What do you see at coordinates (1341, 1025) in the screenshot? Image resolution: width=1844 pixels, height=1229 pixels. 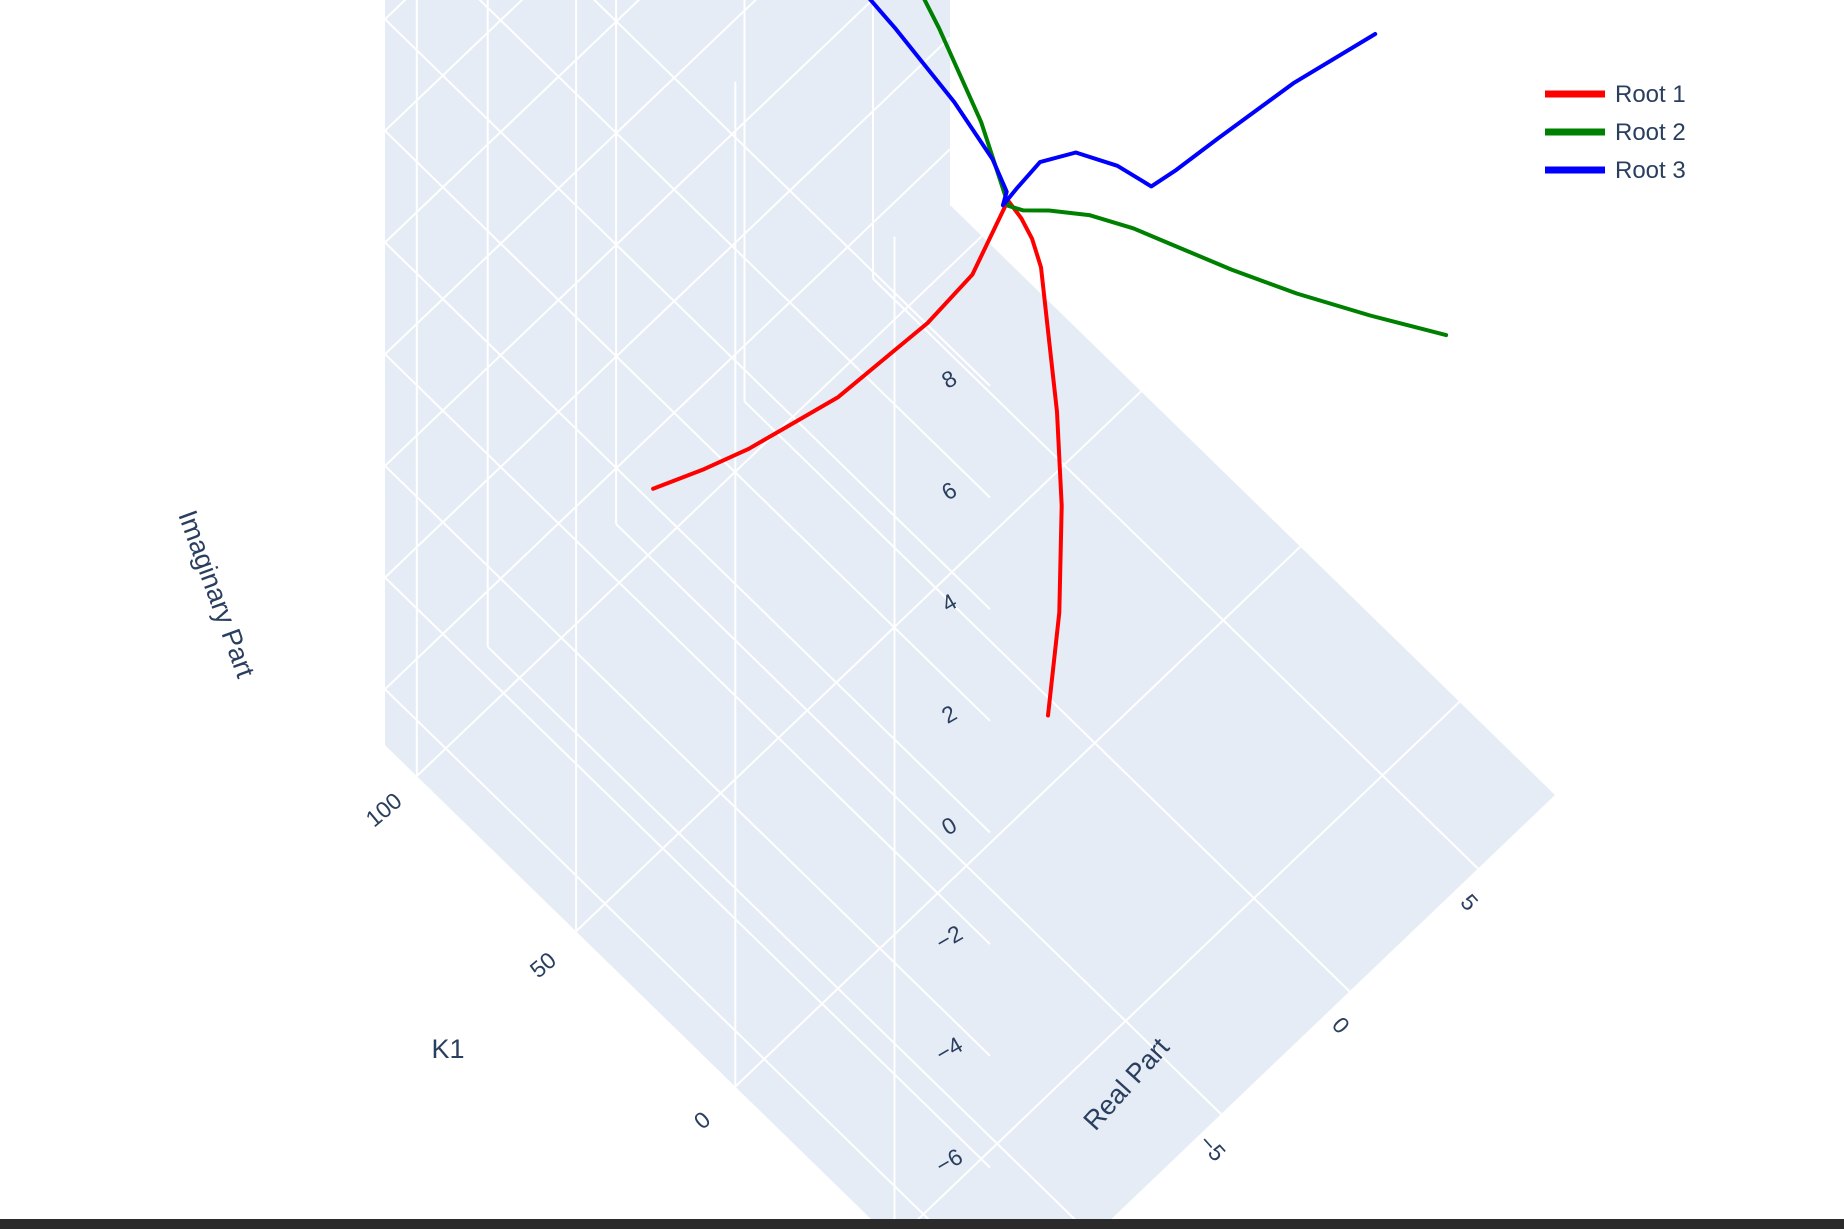 I see `x-tick-label: 0` at bounding box center [1341, 1025].